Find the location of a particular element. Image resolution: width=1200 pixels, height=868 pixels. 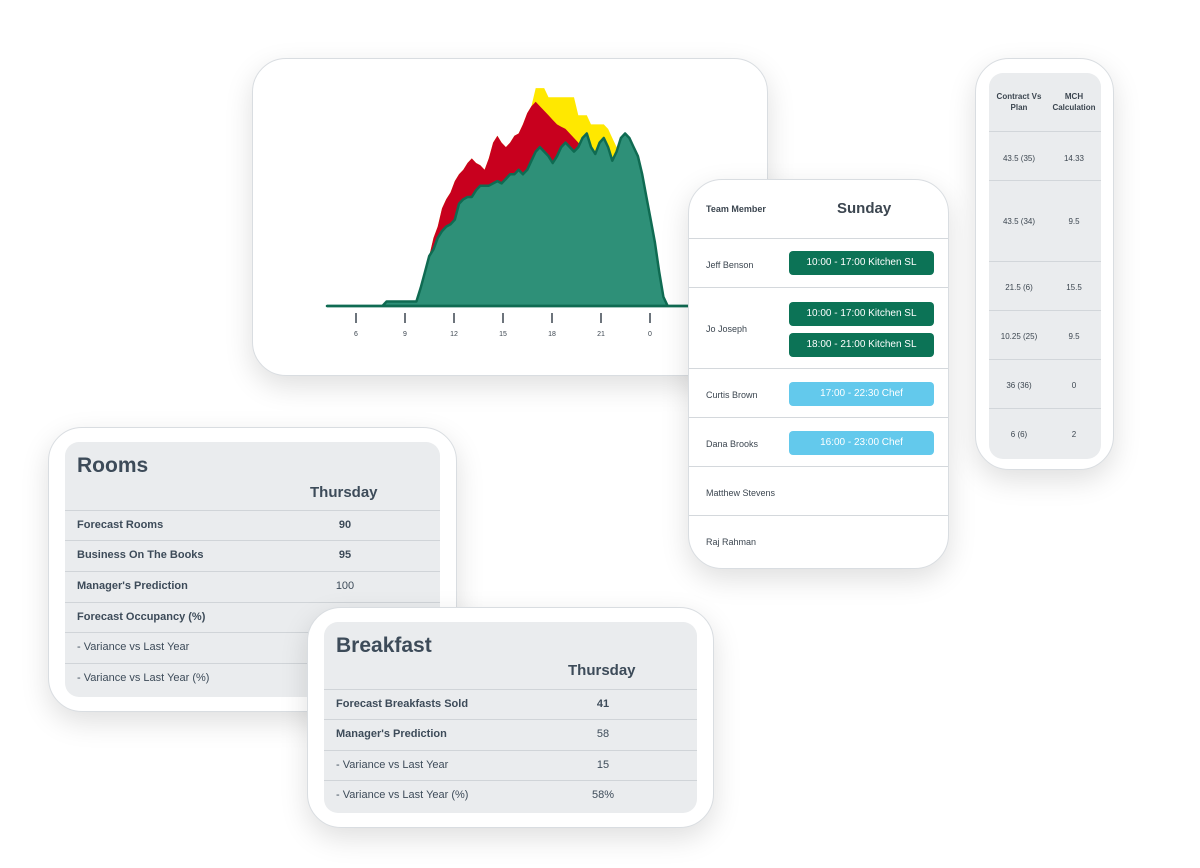

rota-header: Team Member Sunday is located at coordinates (818, 209).